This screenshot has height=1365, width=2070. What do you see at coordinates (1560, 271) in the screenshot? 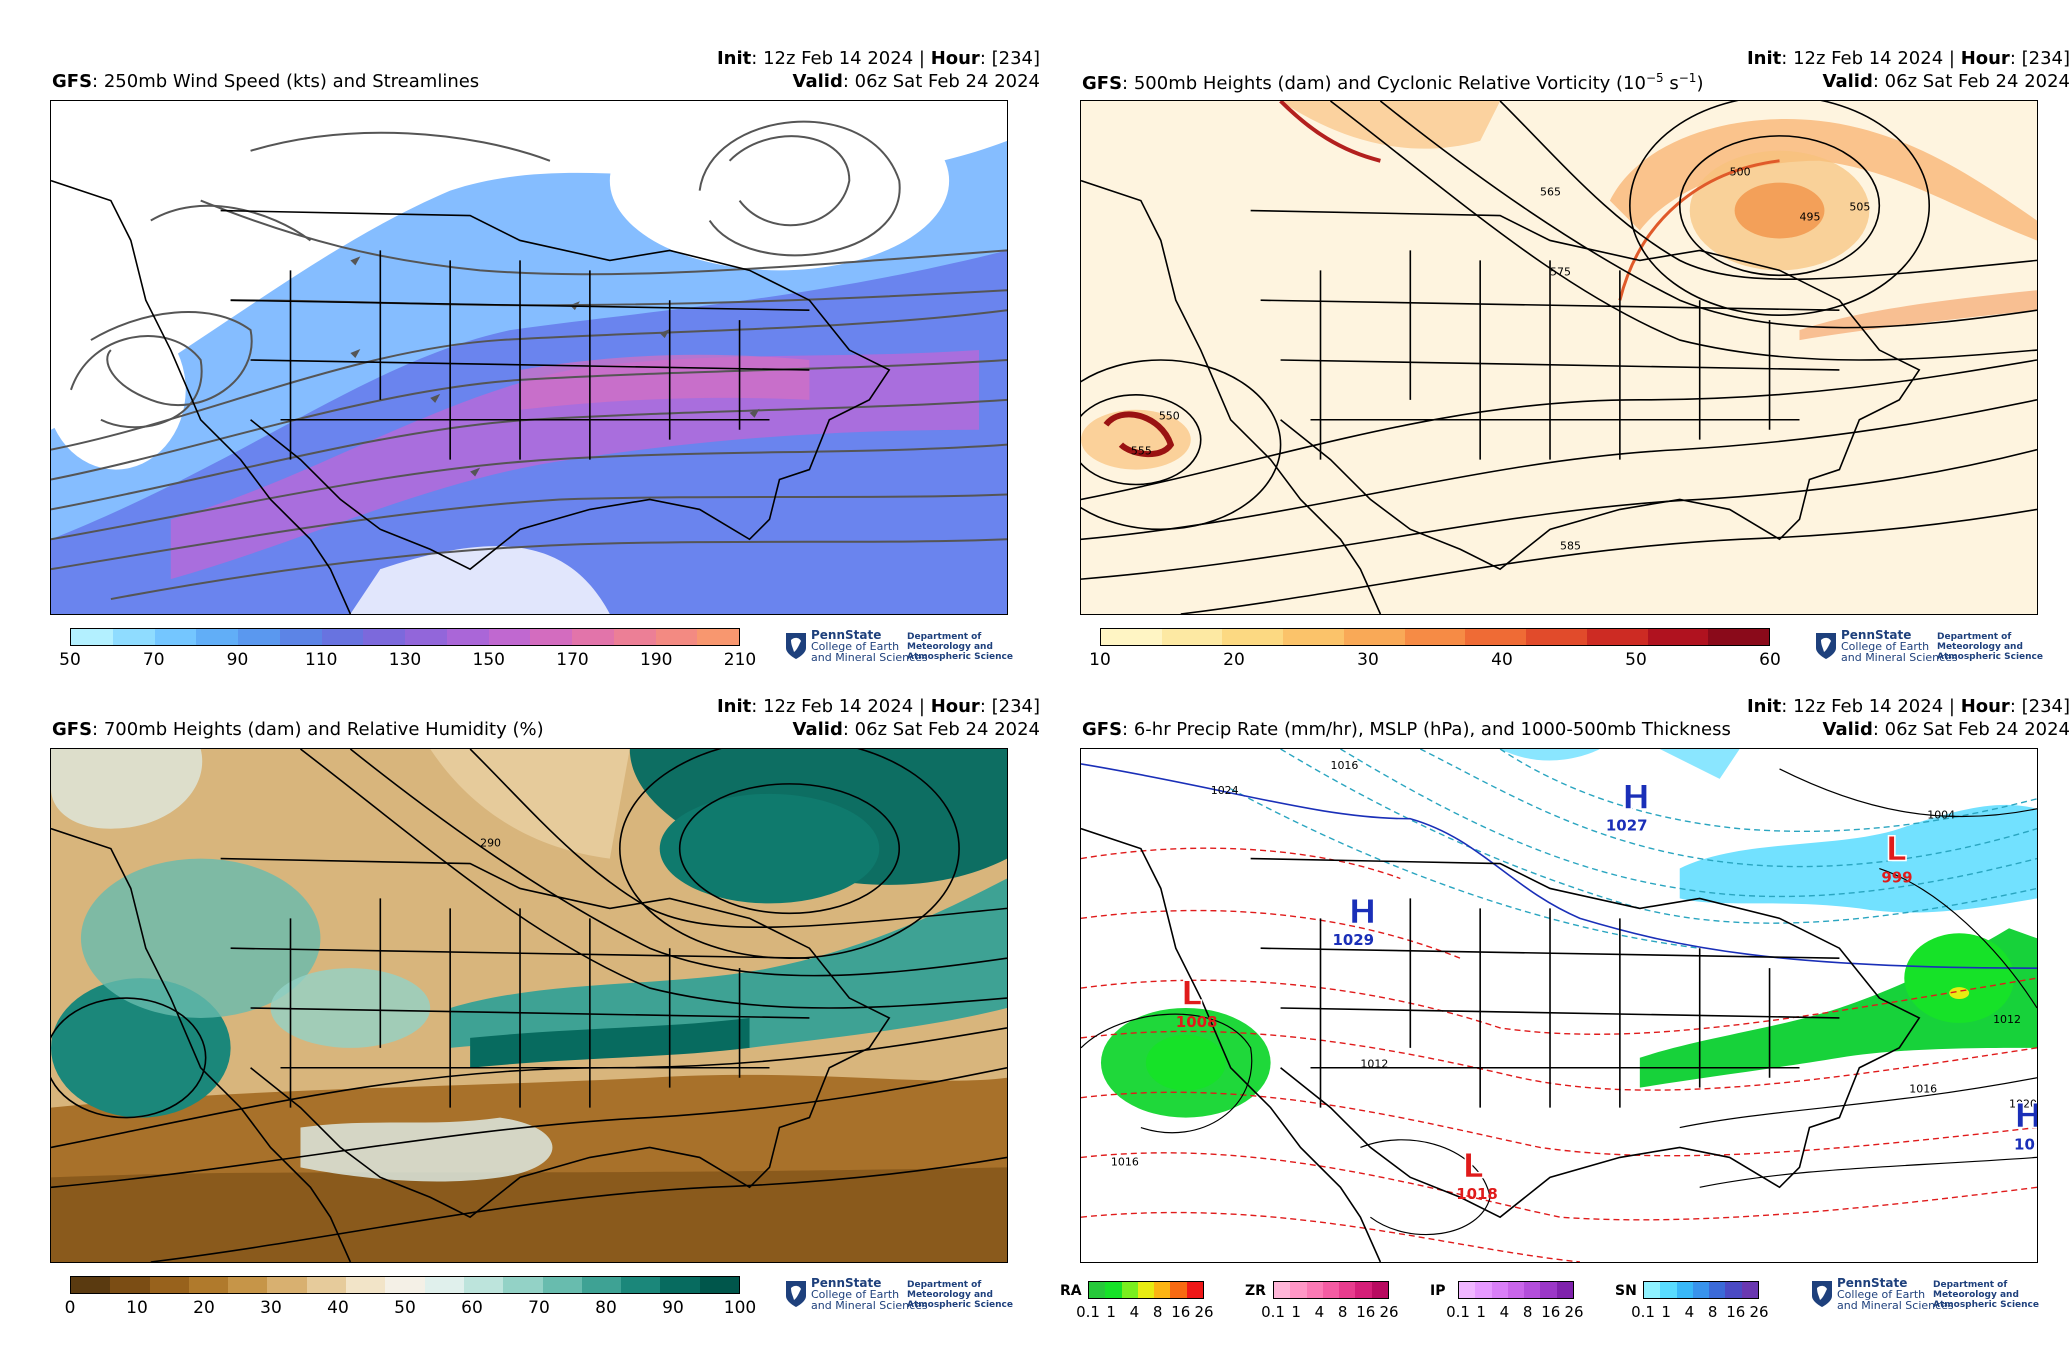
I see `contour-label: 575` at bounding box center [1560, 271].